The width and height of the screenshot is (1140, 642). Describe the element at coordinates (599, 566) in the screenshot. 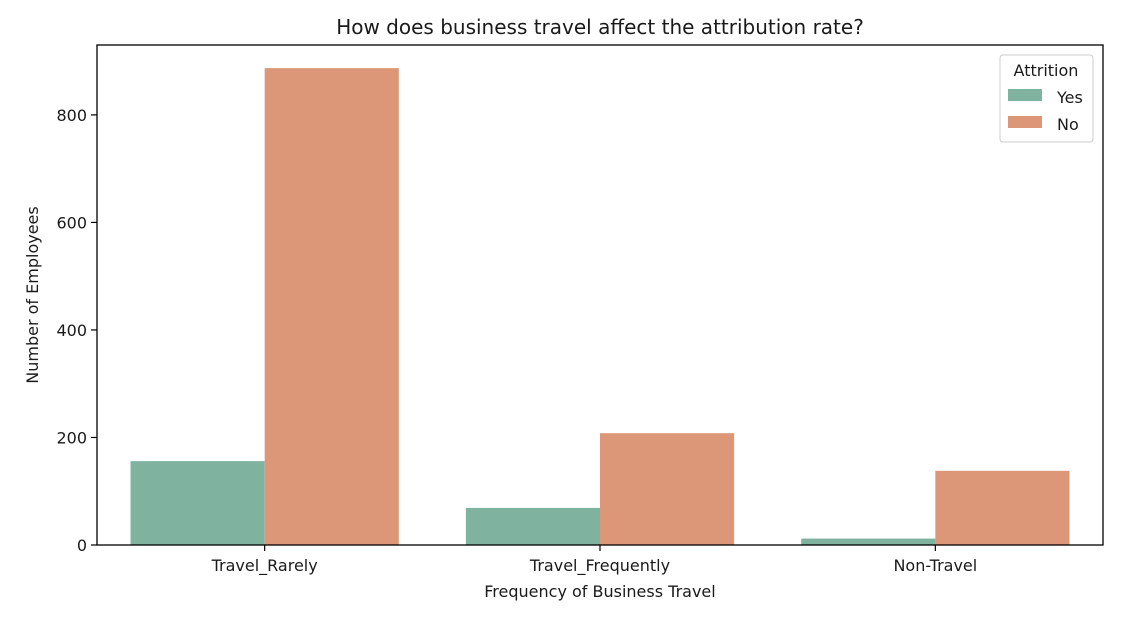

I see `x-tick-label: Travel_Frequently` at that location.